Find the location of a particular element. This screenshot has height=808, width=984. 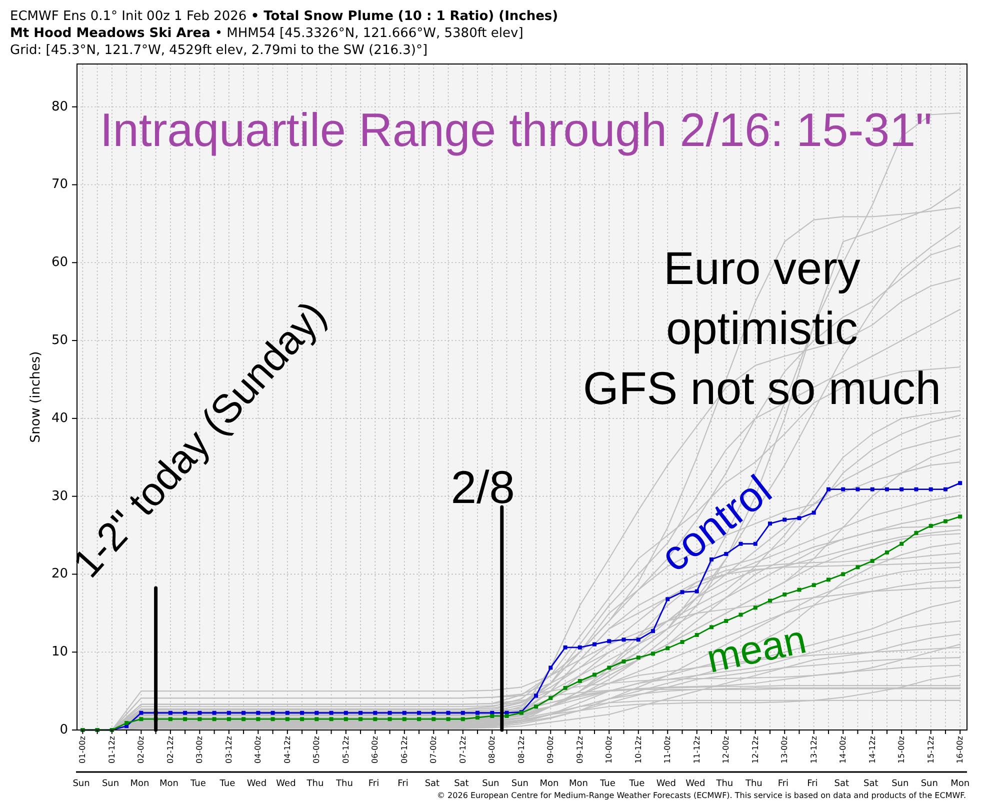

ref-line-label: 2/8 is located at coordinates (482, 487).